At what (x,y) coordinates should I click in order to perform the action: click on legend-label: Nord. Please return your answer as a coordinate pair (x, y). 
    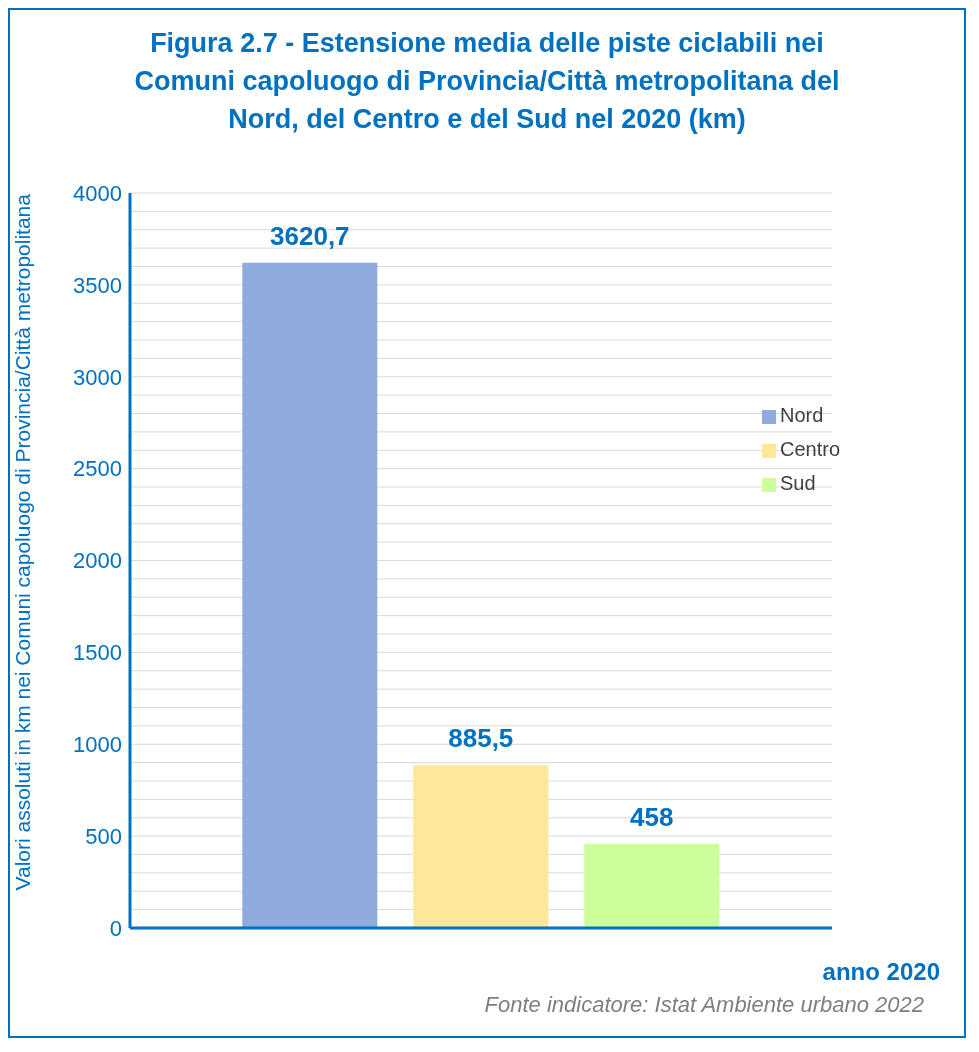
    Looking at the image, I should click on (801, 415).